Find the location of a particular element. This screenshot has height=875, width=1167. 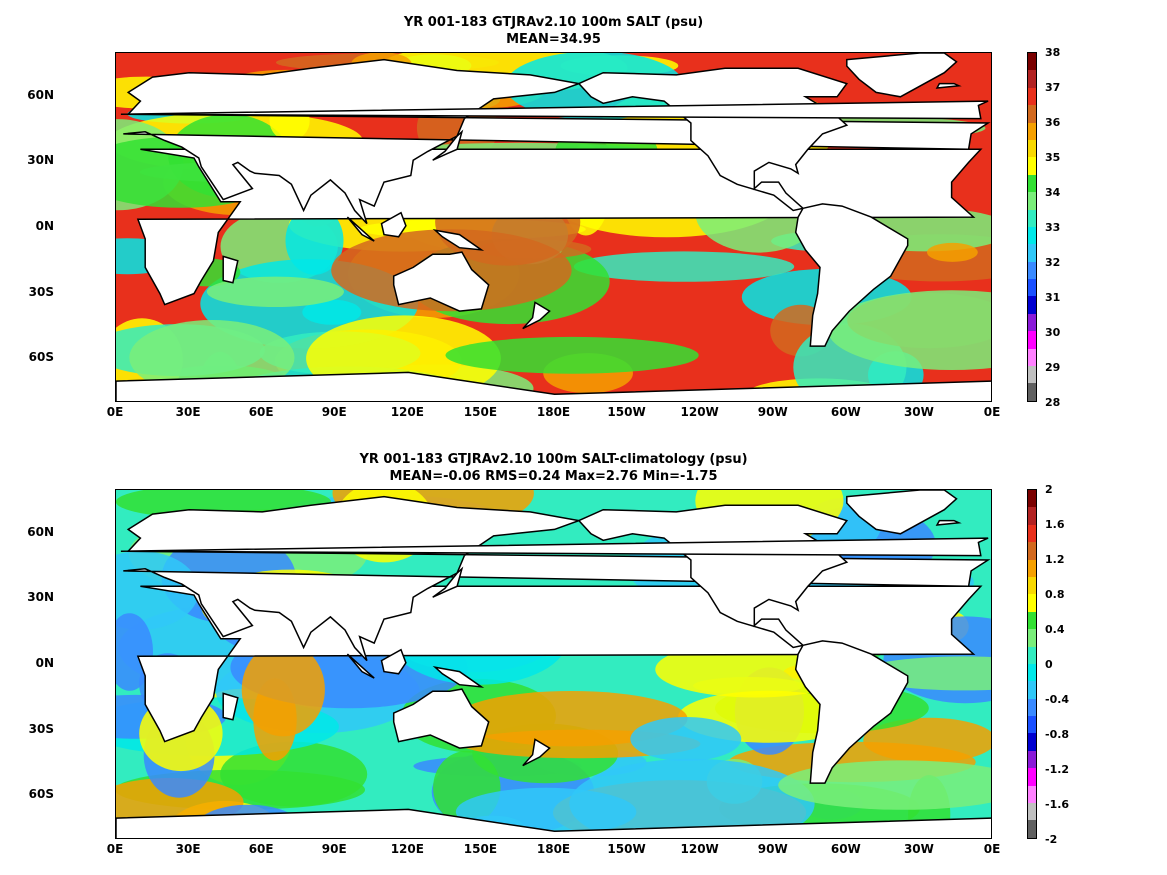

longitude-tick-label: 120E is located at coordinates (407, 849).